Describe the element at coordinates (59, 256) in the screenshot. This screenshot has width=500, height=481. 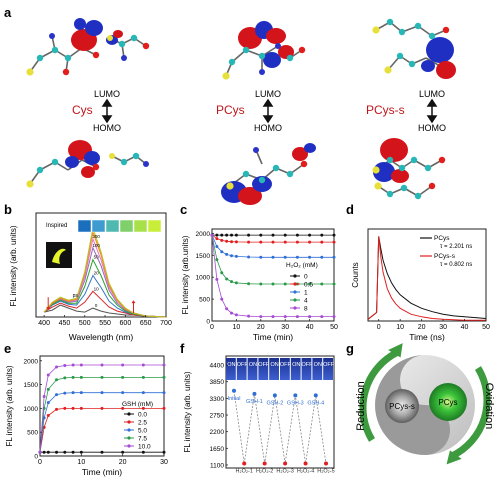
I see `inset-glow-icon` at that location.